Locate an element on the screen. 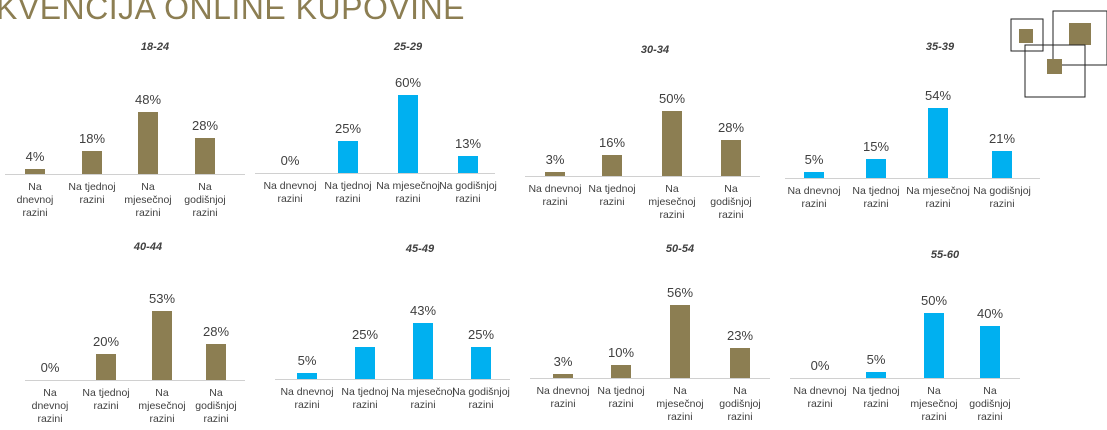 The height and width of the screenshot is (430, 1107). chart-title: 55-60 is located at coordinates (945, 255).